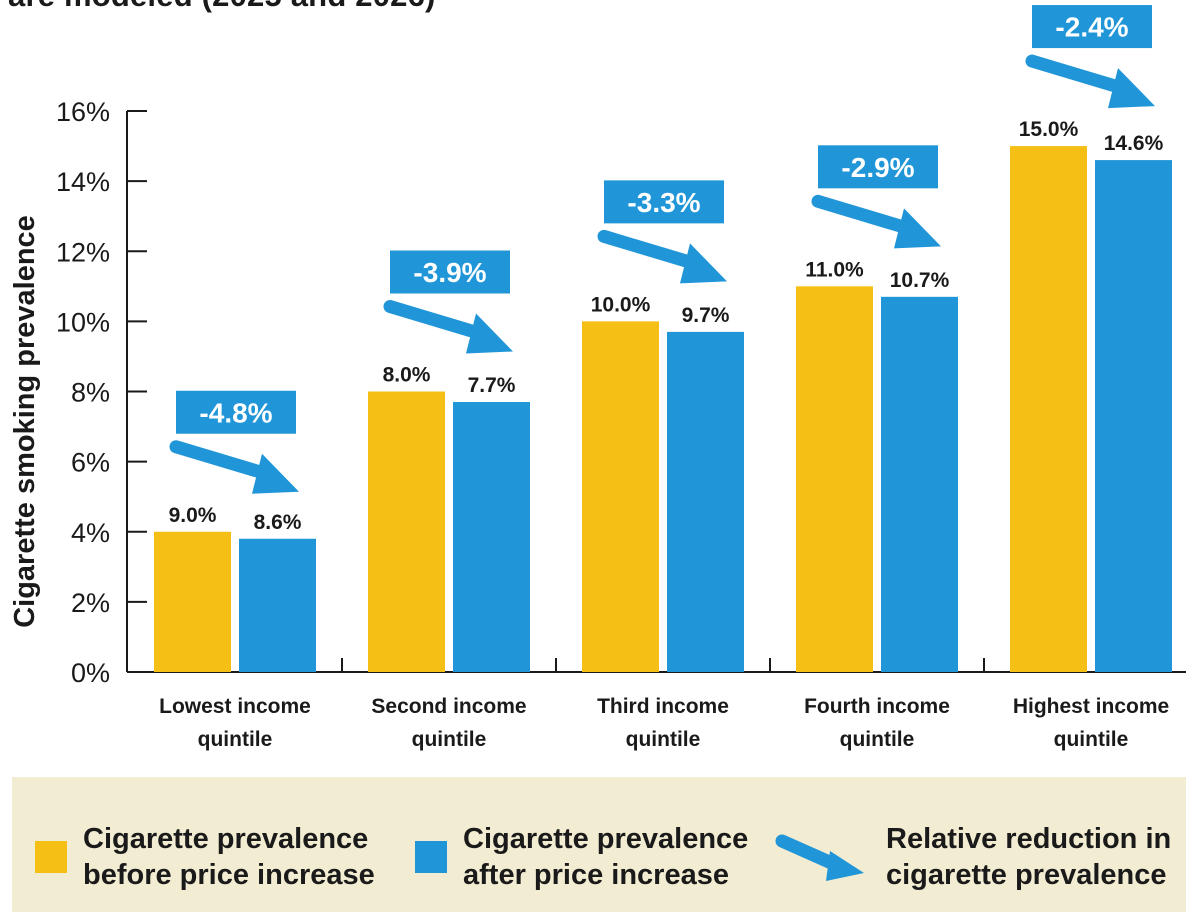 This screenshot has width=1193, height=915. I want to click on y-tick-label: 0%, so click(90, 673).